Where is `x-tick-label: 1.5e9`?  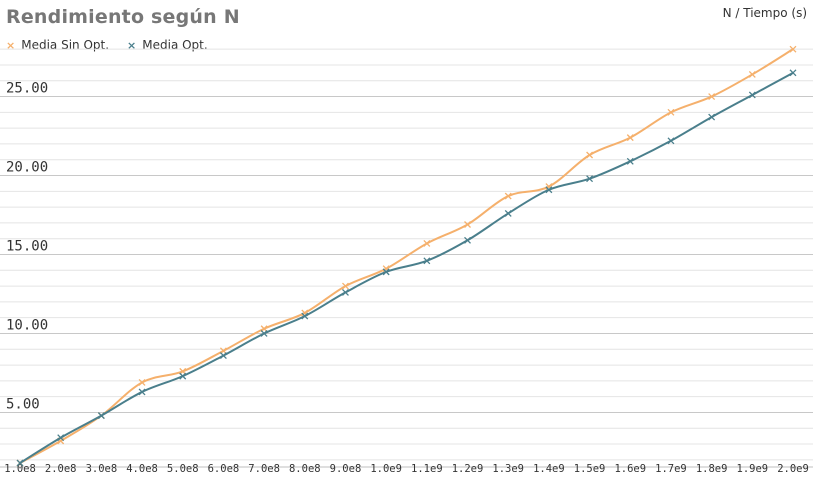 x-tick-label: 1.5e9 is located at coordinates (590, 469).